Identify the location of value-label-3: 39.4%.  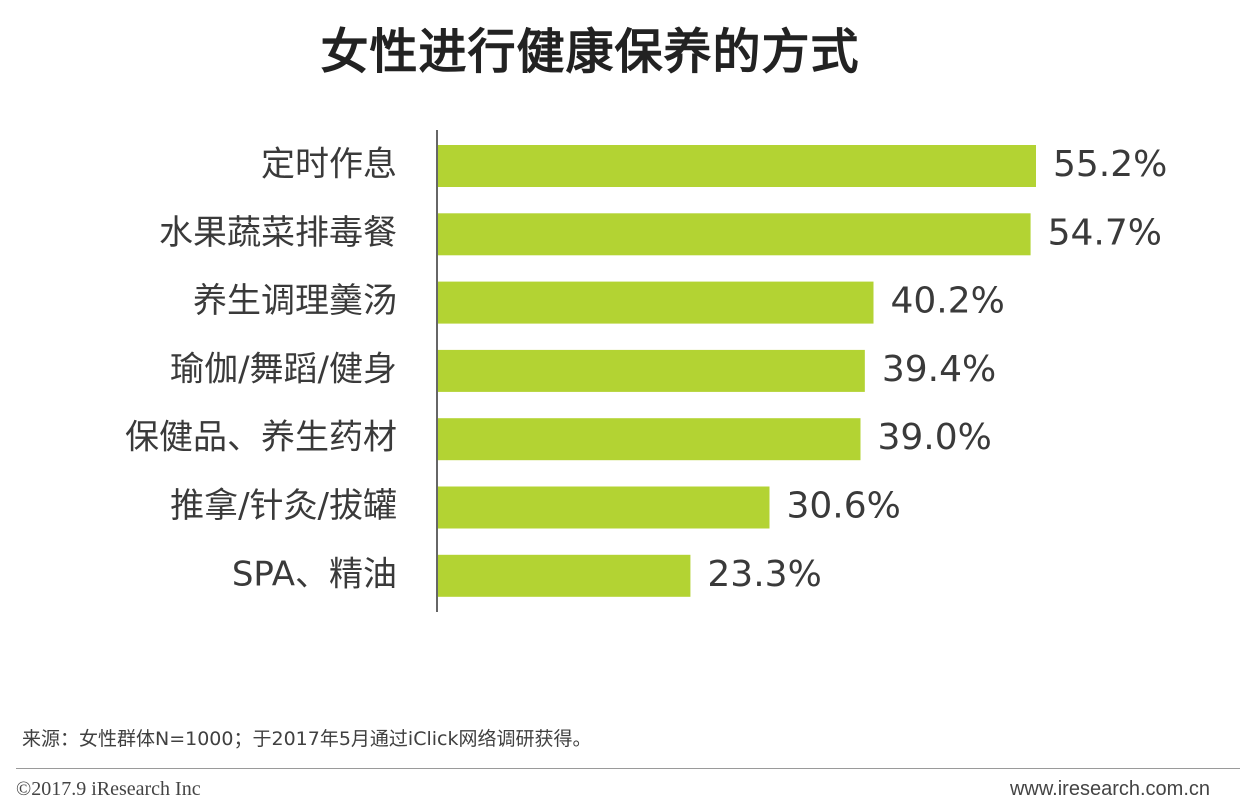
(939, 369).